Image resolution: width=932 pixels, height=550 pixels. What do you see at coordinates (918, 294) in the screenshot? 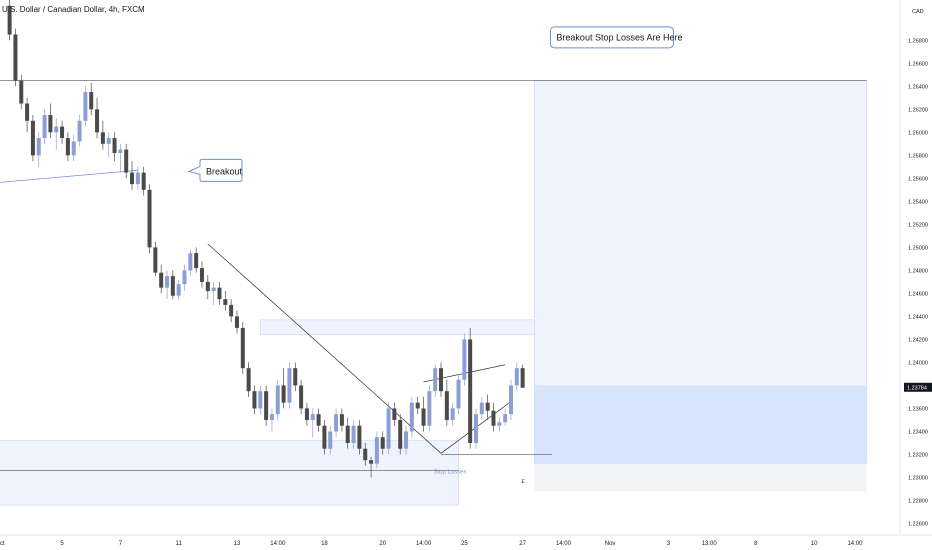
I see `price-tick-label: 1.24600` at bounding box center [918, 294].